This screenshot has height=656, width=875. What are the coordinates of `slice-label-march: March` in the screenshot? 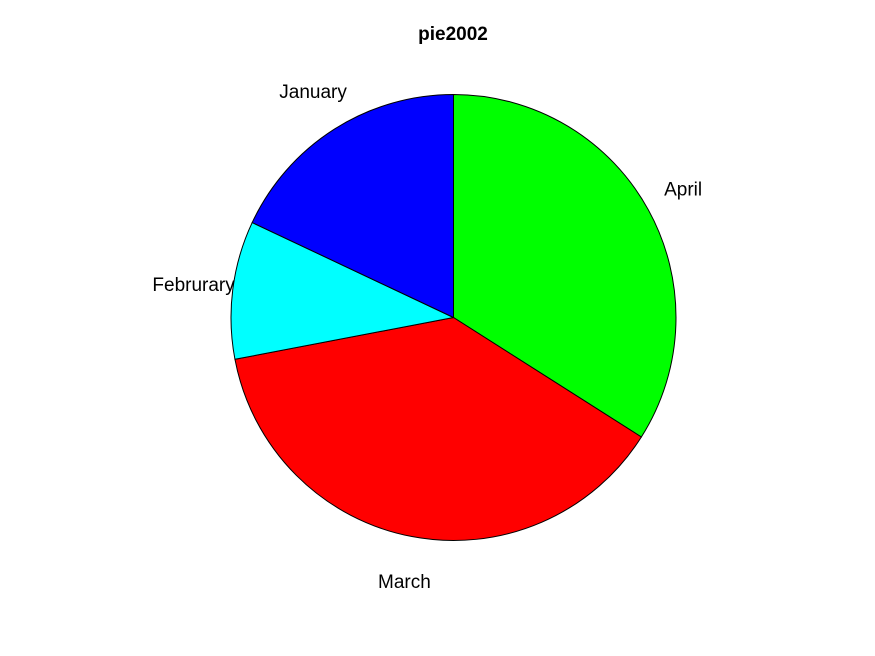 It's located at (404, 582).